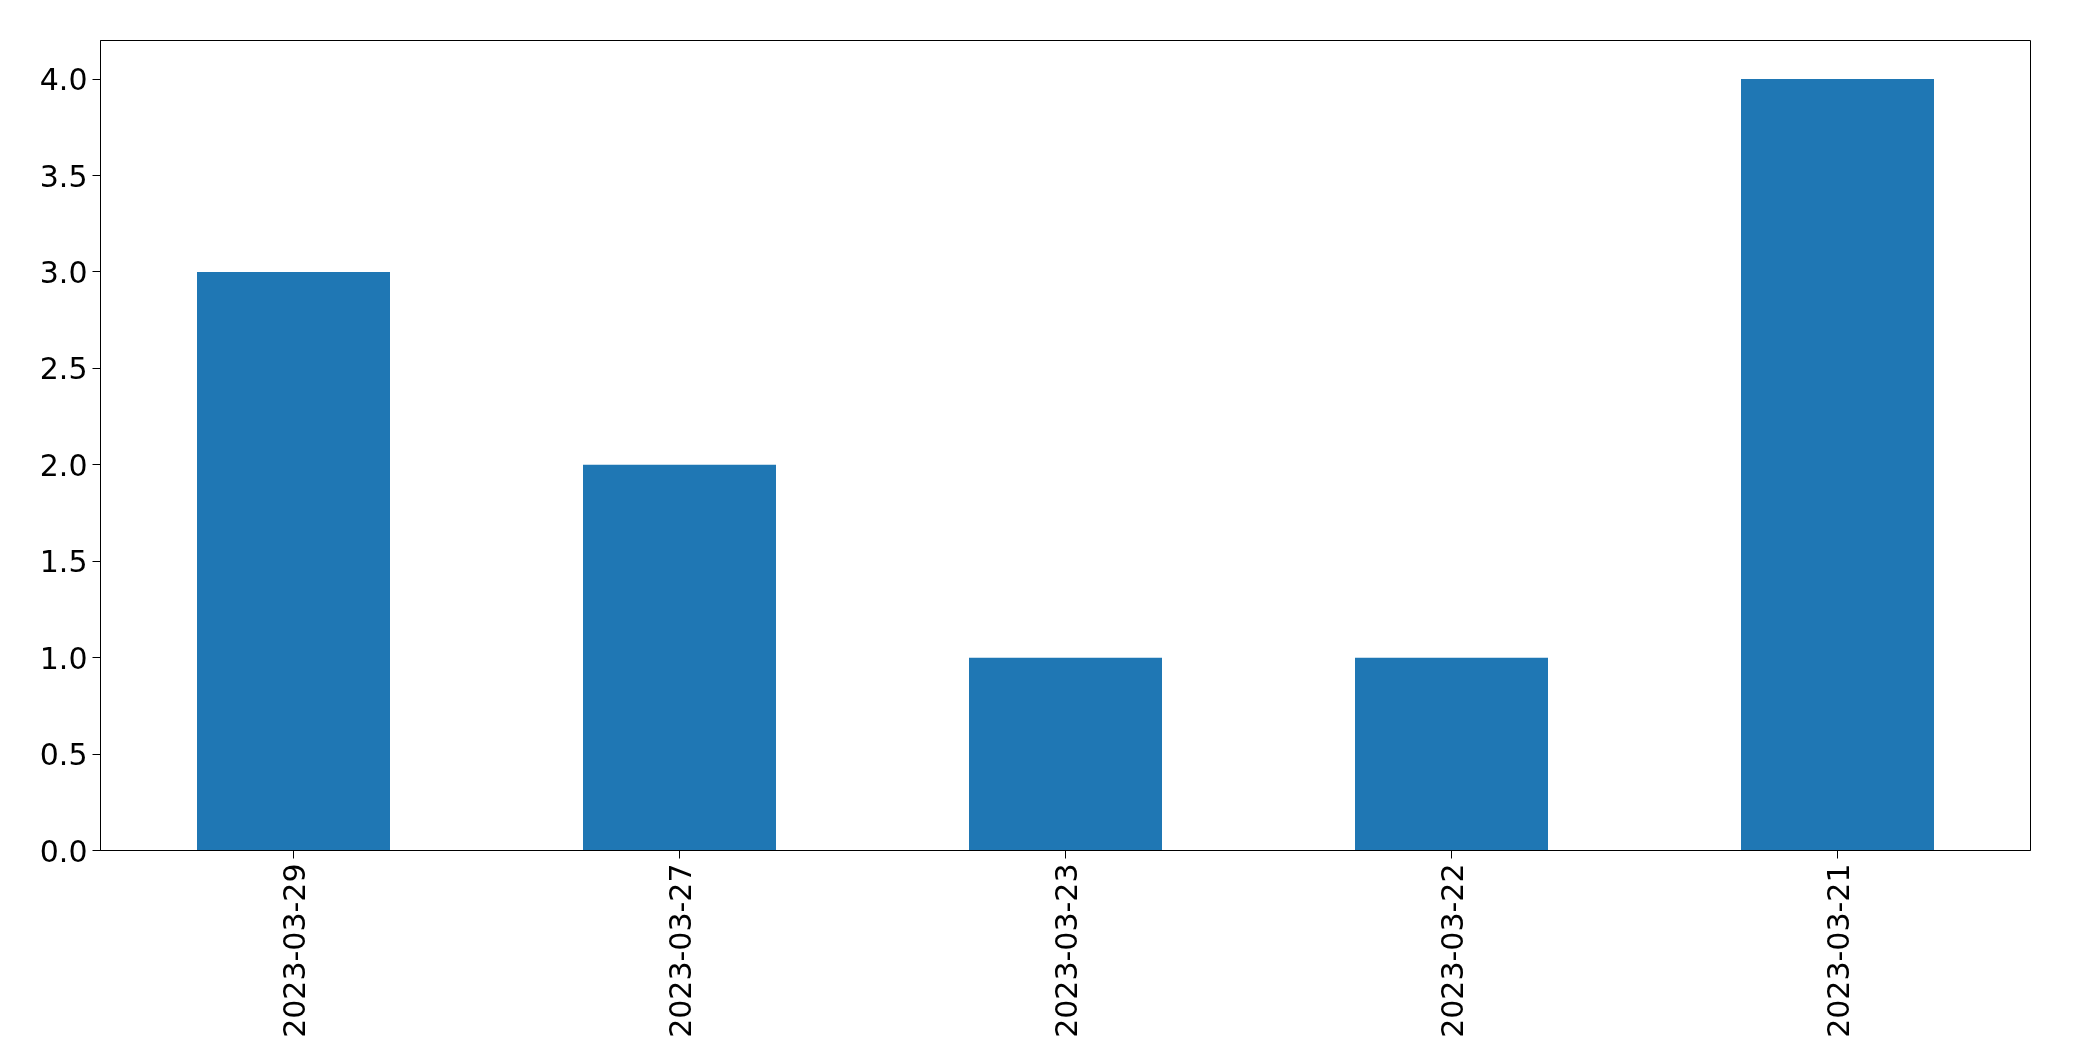 The height and width of the screenshot is (1061, 2082). What do you see at coordinates (63, 465) in the screenshot?
I see `y-tick-label: 2.0` at bounding box center [63, 465].